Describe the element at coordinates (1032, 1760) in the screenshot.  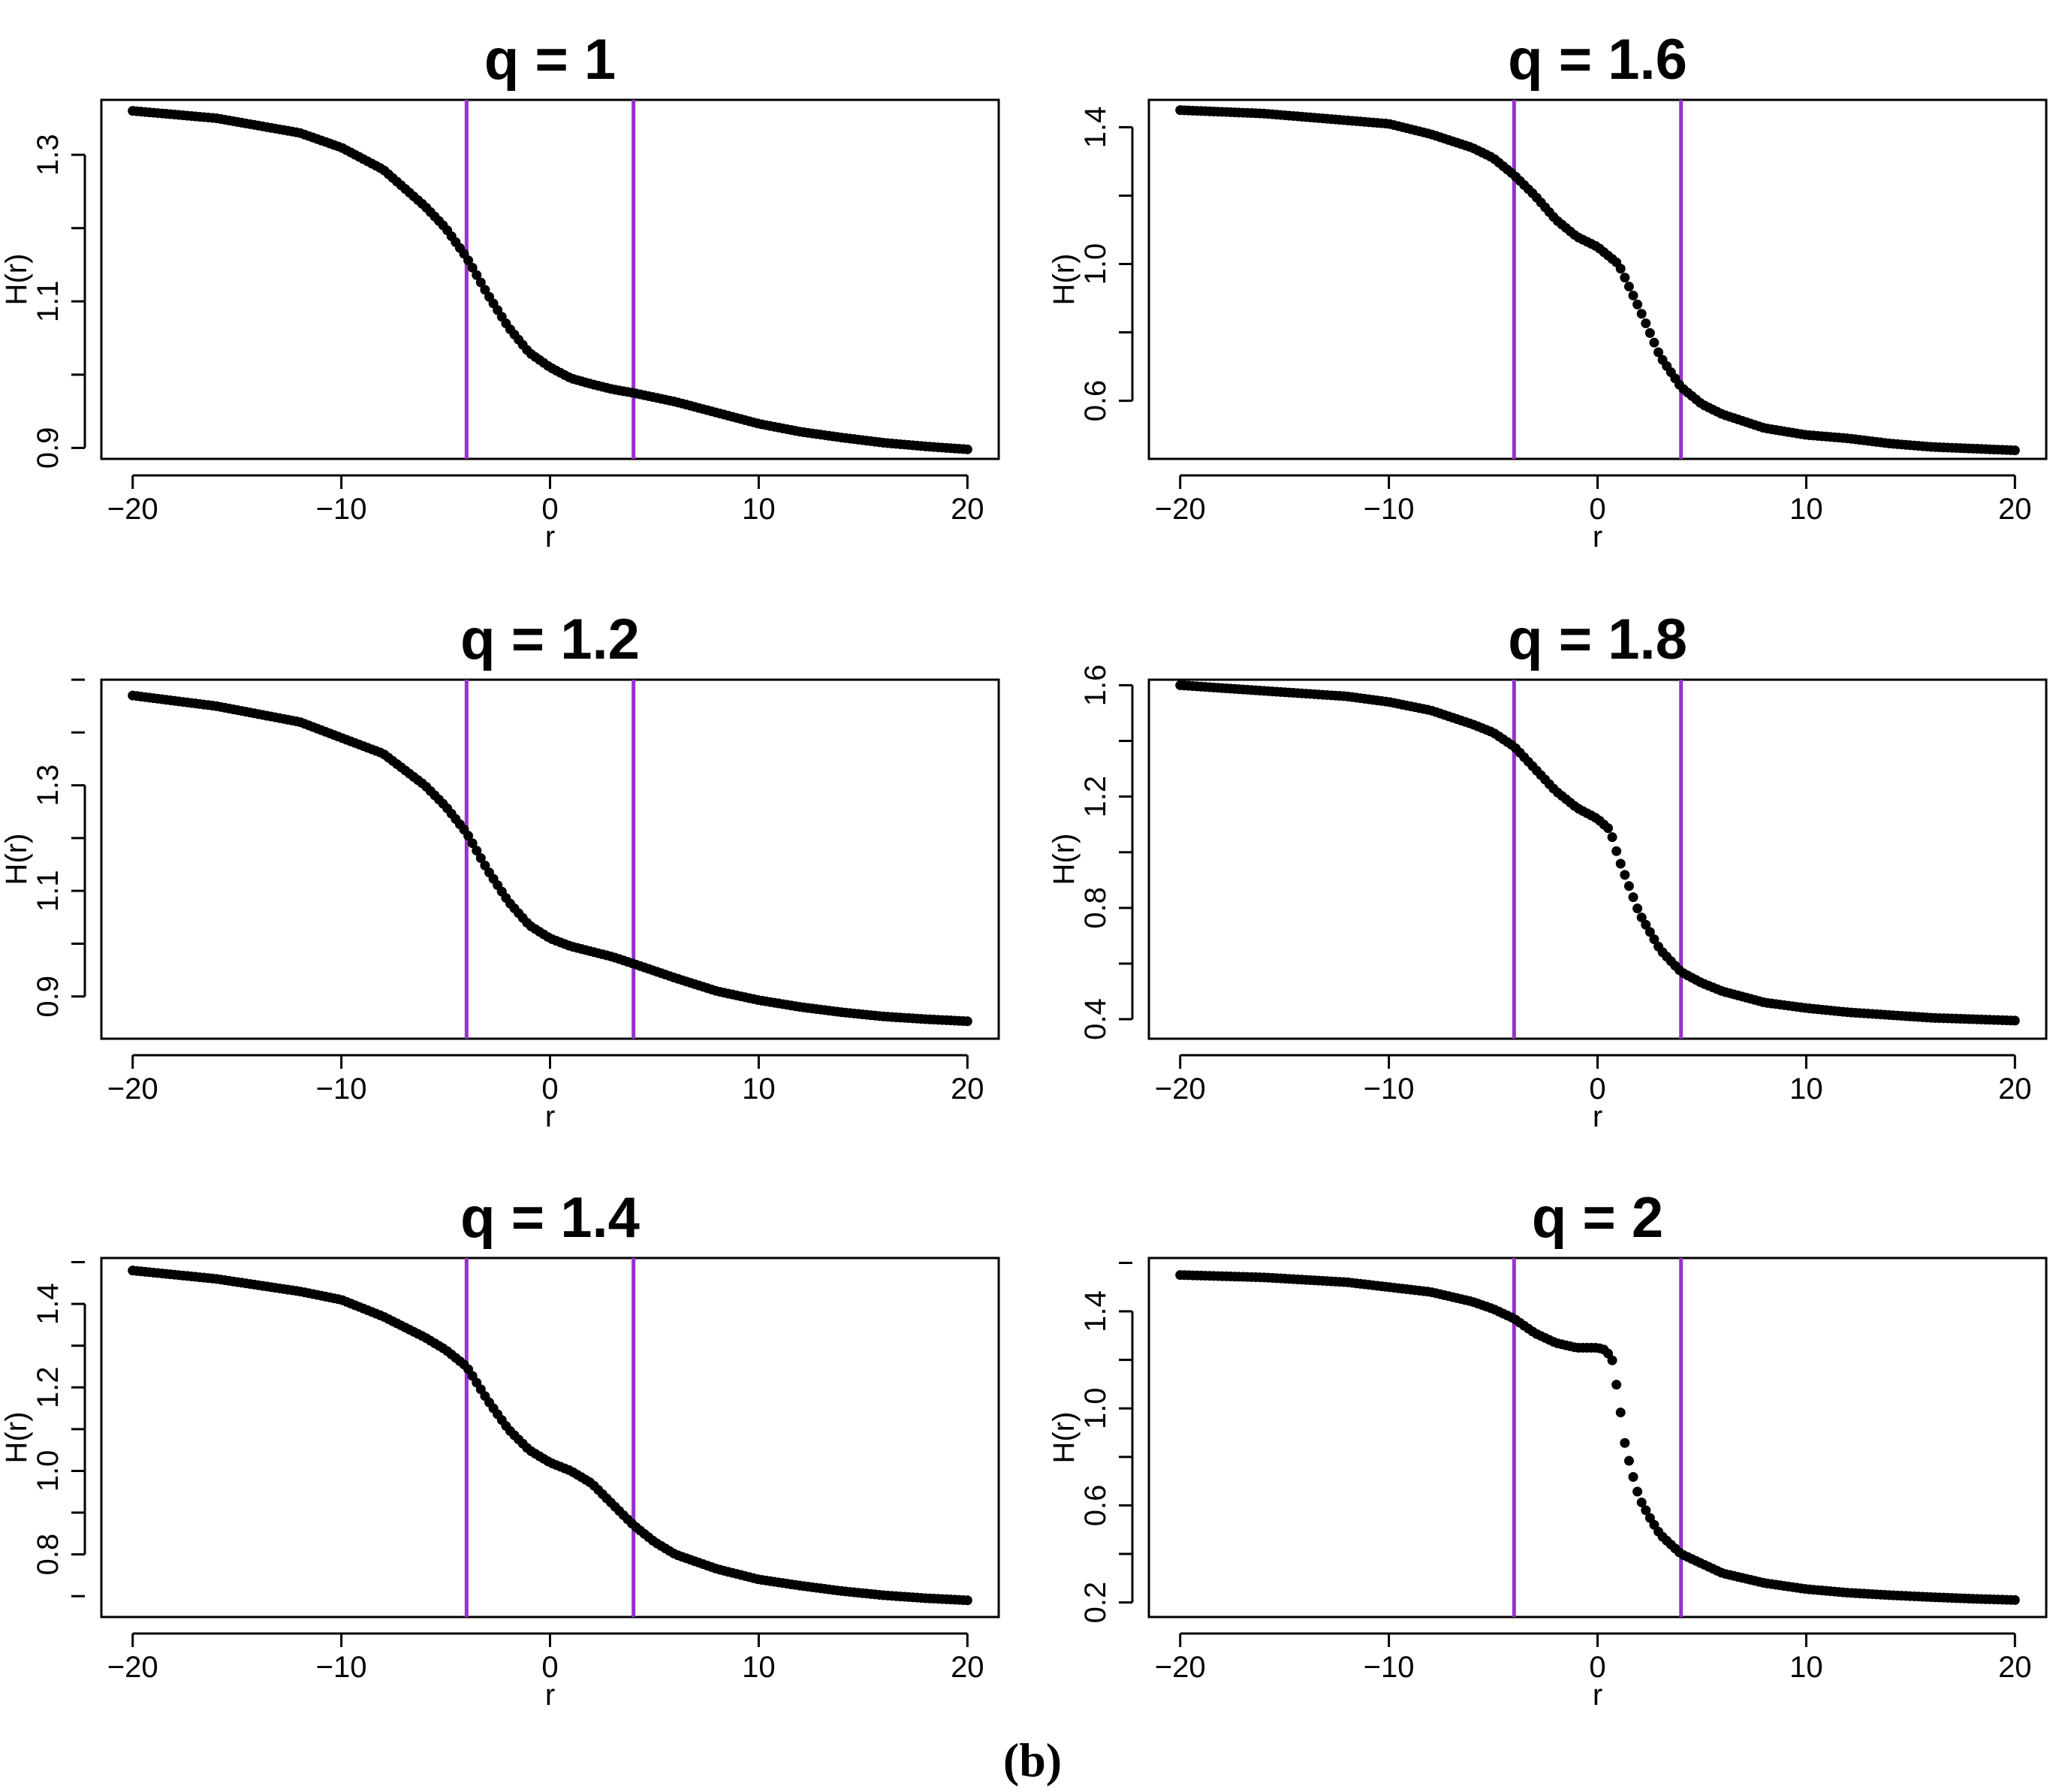
I see `figure-caption: (b)` at that location.